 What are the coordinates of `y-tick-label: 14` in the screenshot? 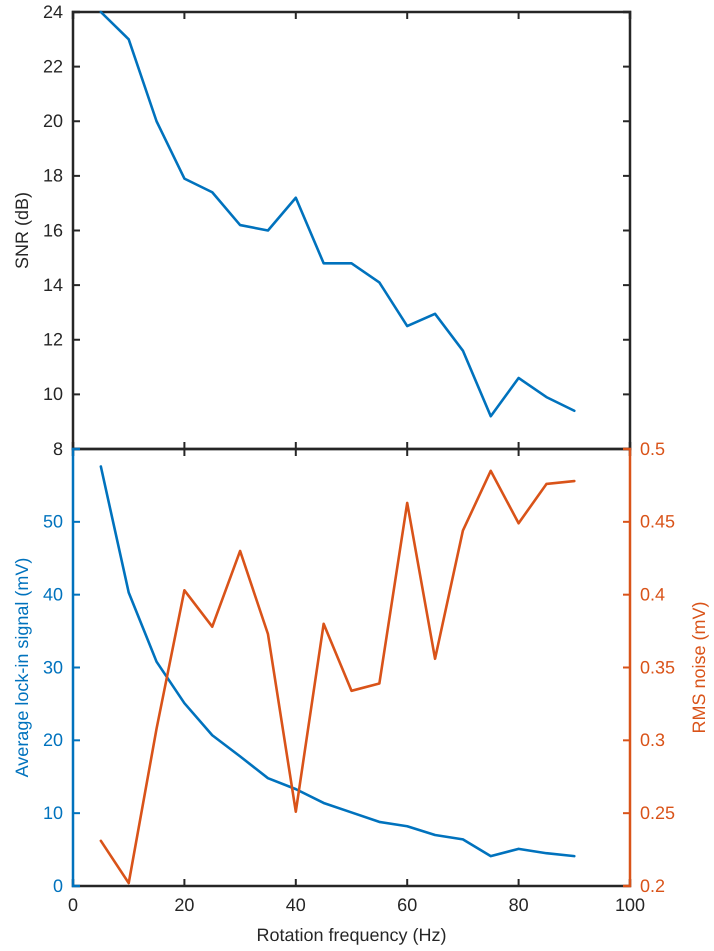 It's located at (52, 284).